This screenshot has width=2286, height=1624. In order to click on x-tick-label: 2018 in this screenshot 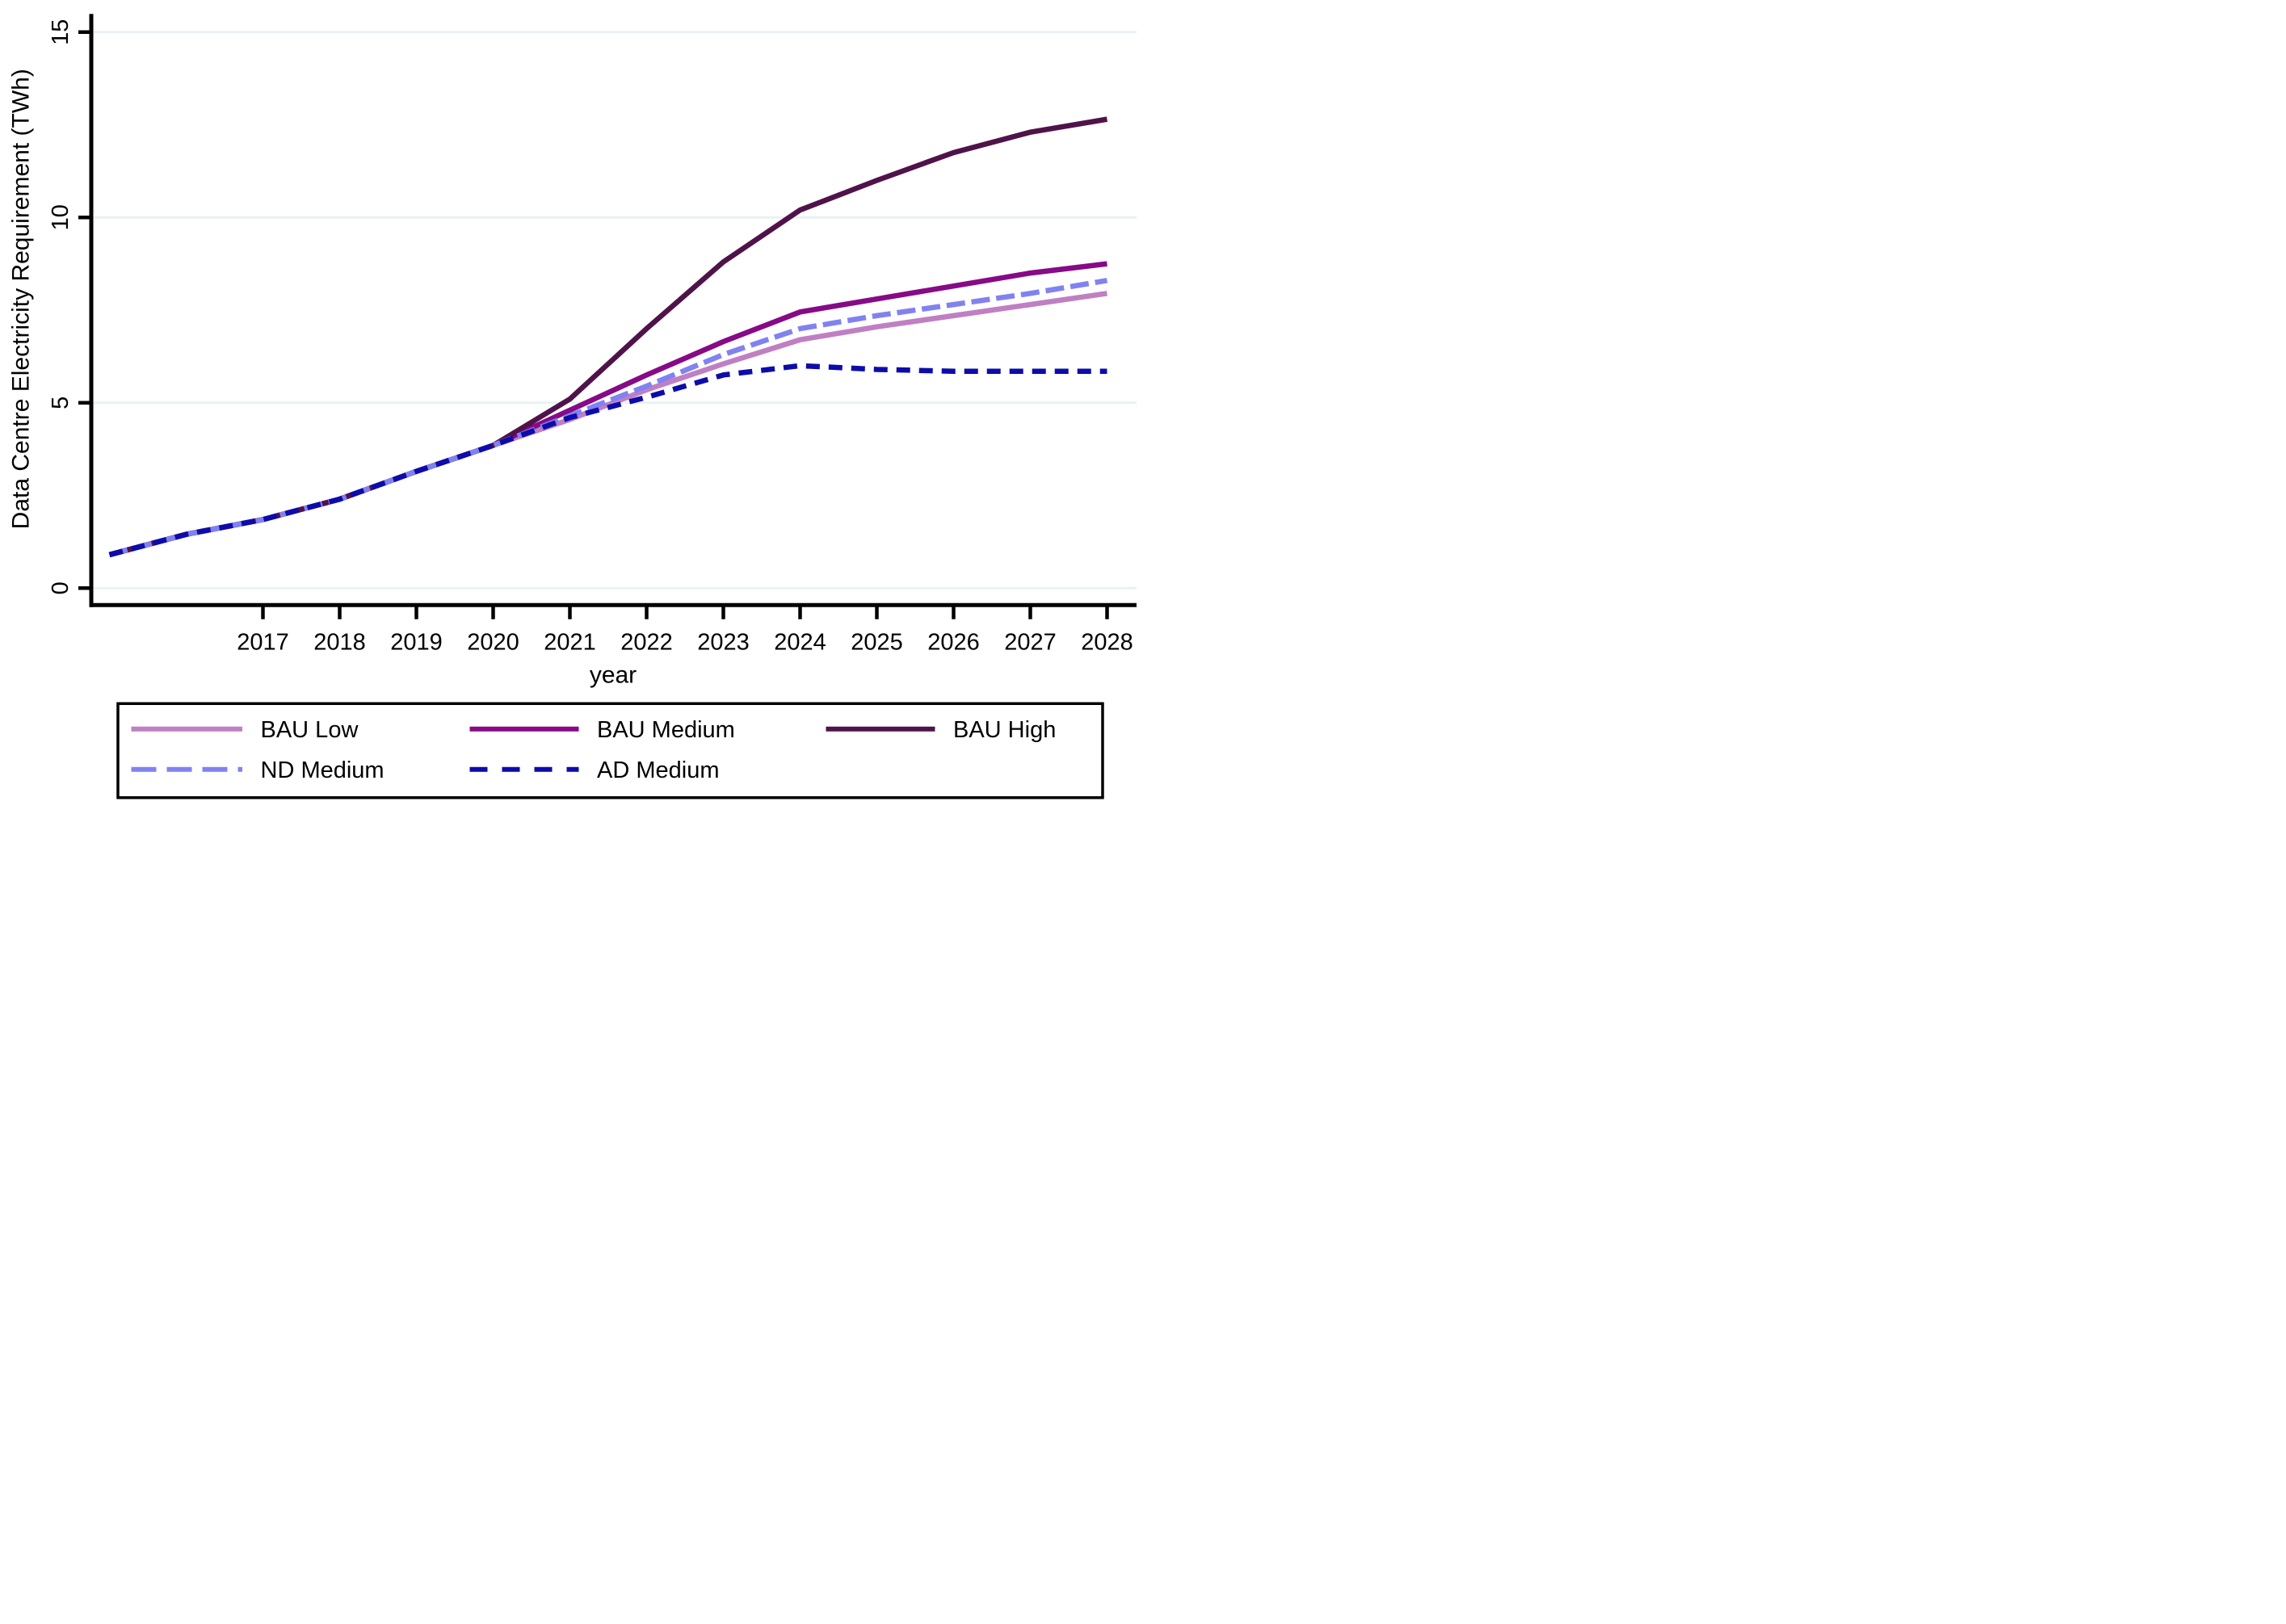, I will do `click(340, 642)`.